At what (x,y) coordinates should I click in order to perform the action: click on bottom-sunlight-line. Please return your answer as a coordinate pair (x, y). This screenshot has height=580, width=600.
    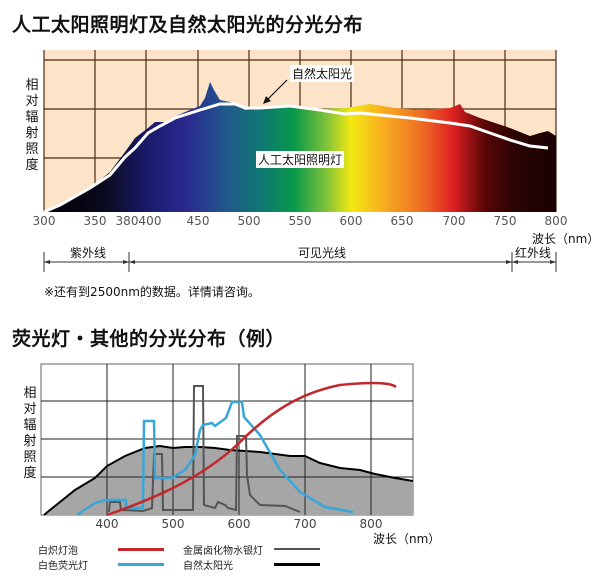
    Looking at the image, I should click on (228, 480).